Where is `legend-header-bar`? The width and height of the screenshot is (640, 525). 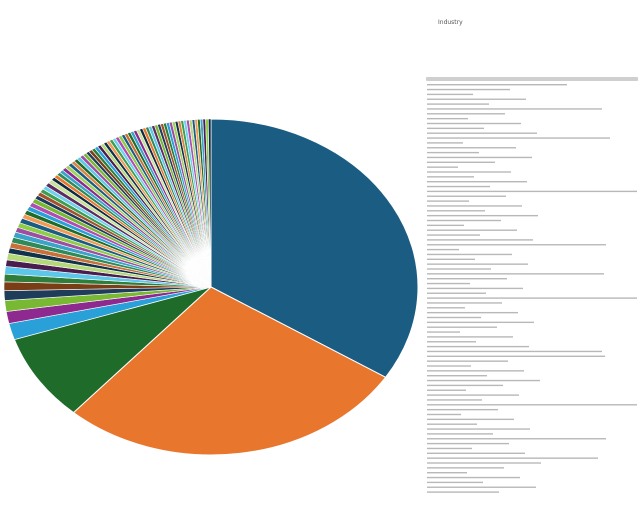 legend-header-bar is located at coordinates (532, 79).